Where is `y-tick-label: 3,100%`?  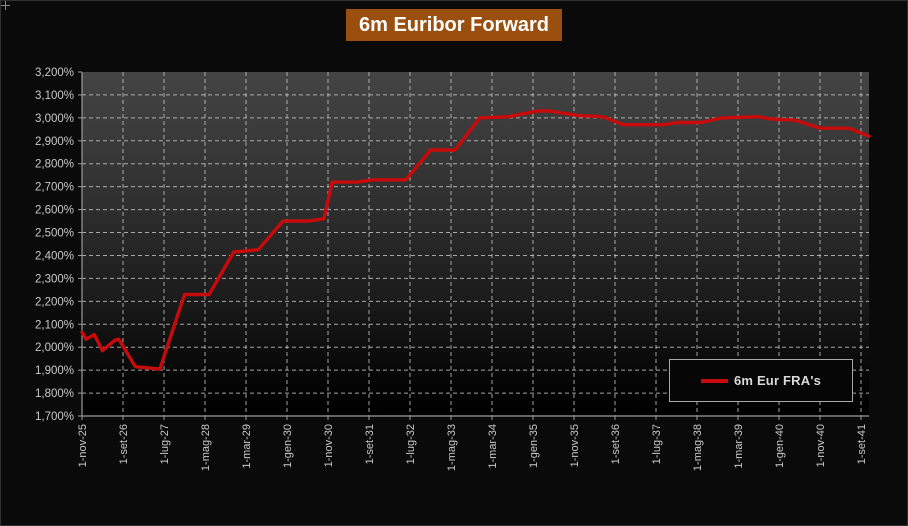
y-tick-label: 3,100% is located at coordinates (54, 96).